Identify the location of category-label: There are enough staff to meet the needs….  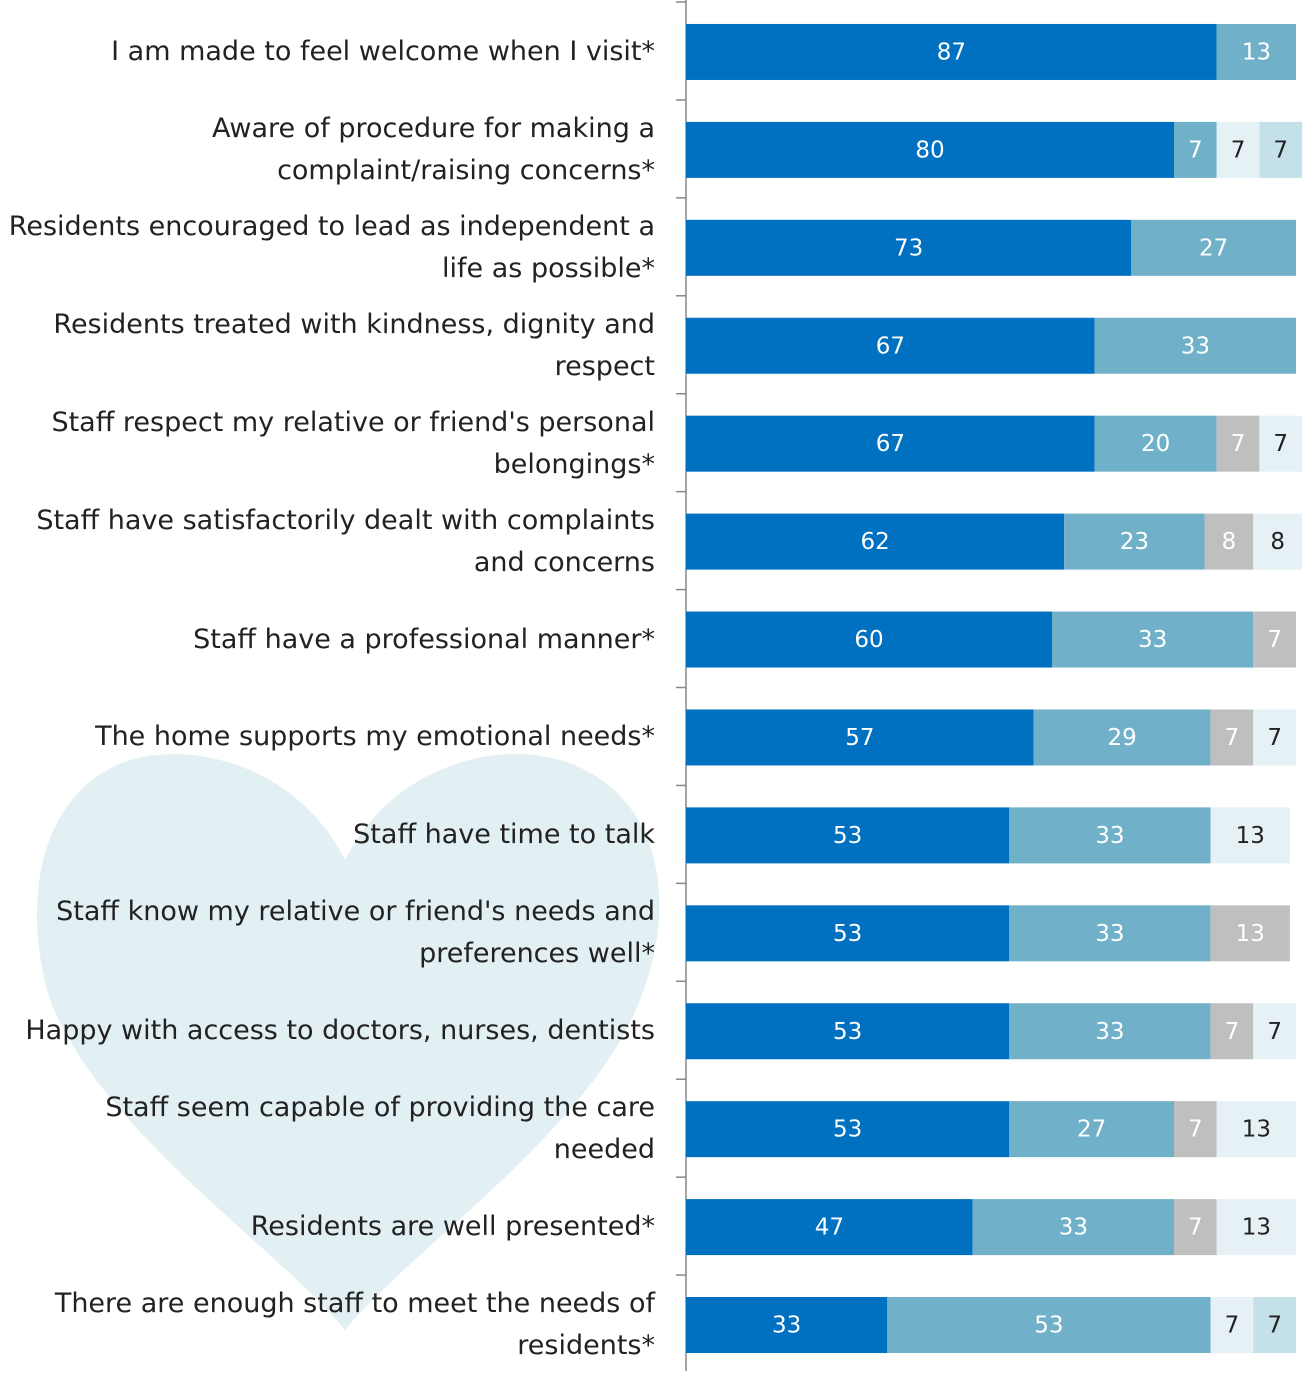
(327, 1325).